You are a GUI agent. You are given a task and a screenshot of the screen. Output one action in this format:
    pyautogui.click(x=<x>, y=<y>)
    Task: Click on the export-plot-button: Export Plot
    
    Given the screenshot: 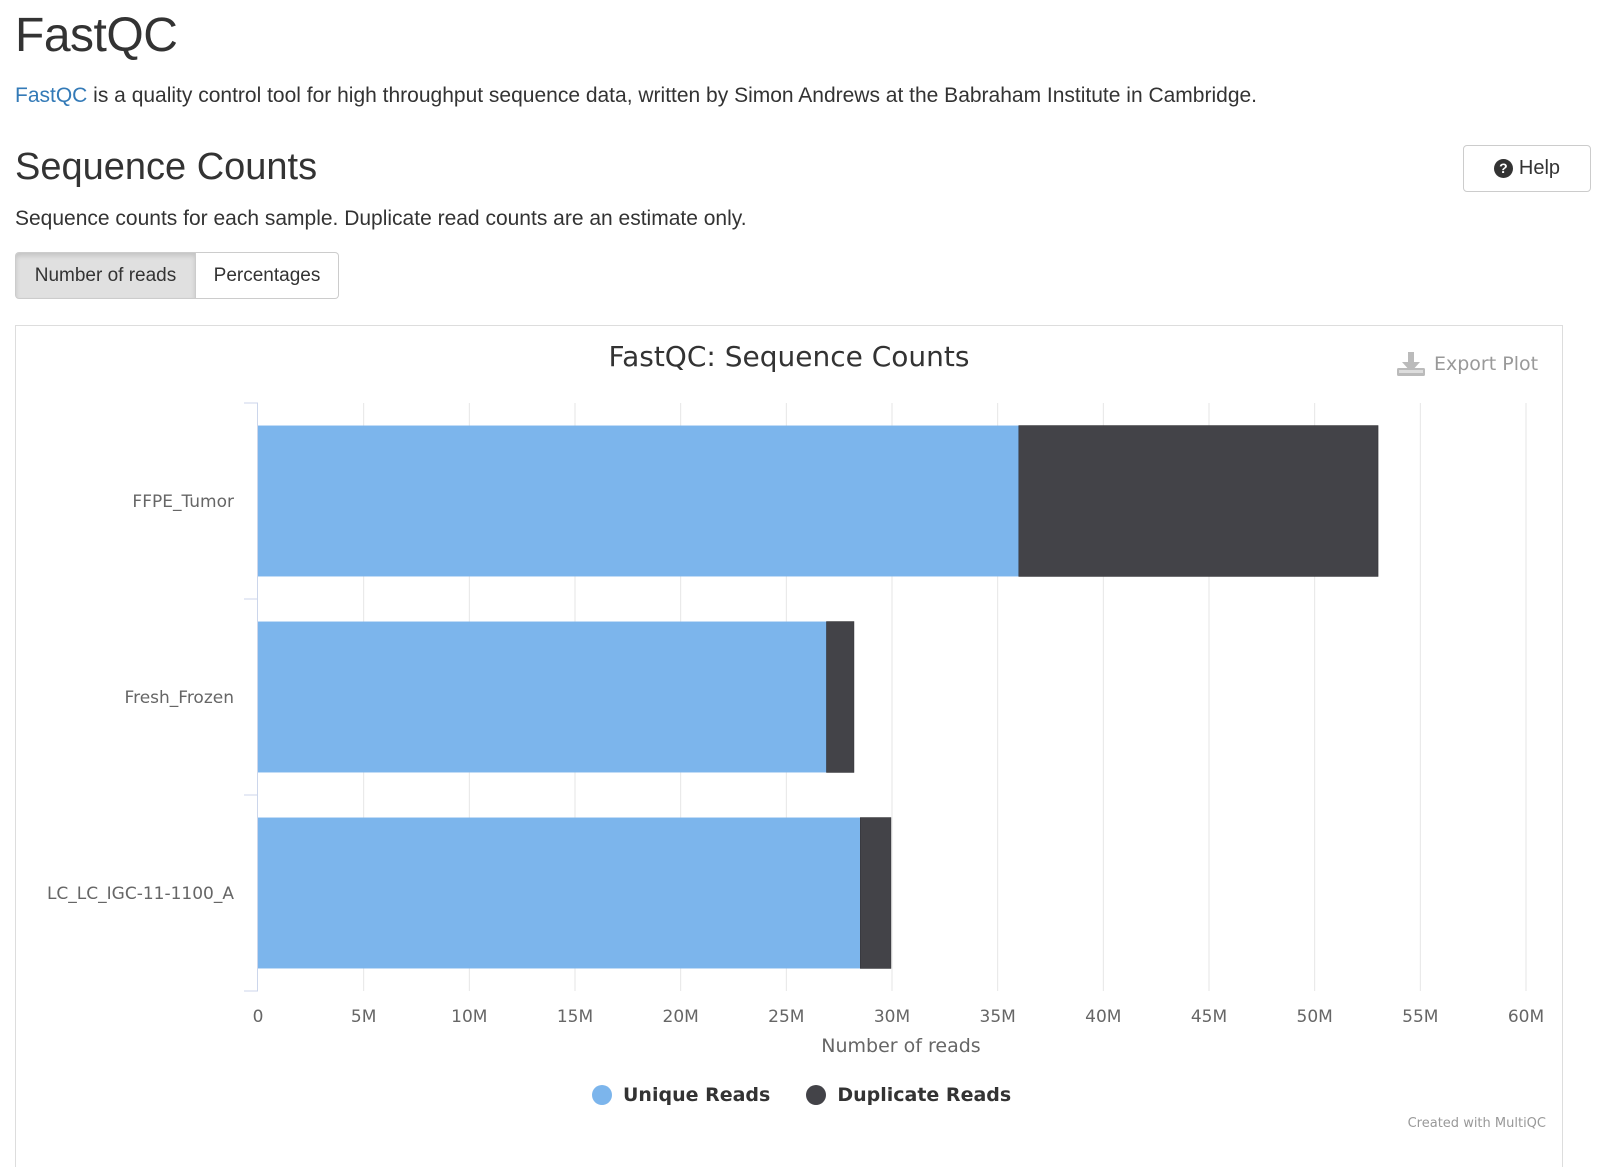 What is the action you would take?
    pyautogui.click(x=1467, y=364)
    